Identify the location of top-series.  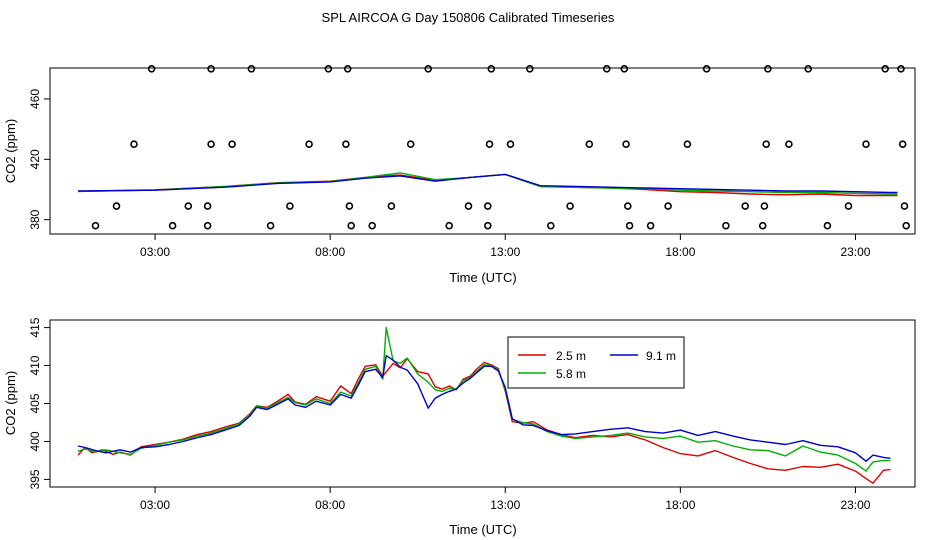
(487, 184).